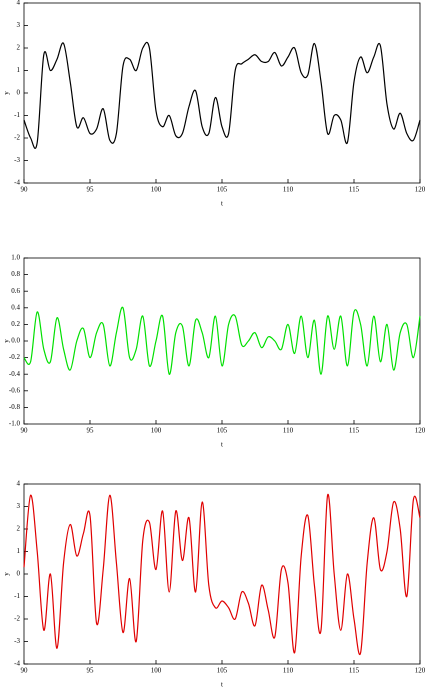 This screenshot has height=688, width=425. Describe the element at coordinates (15, 407) in the screenshot. I see `y-tick-label: -0.8` at that location.